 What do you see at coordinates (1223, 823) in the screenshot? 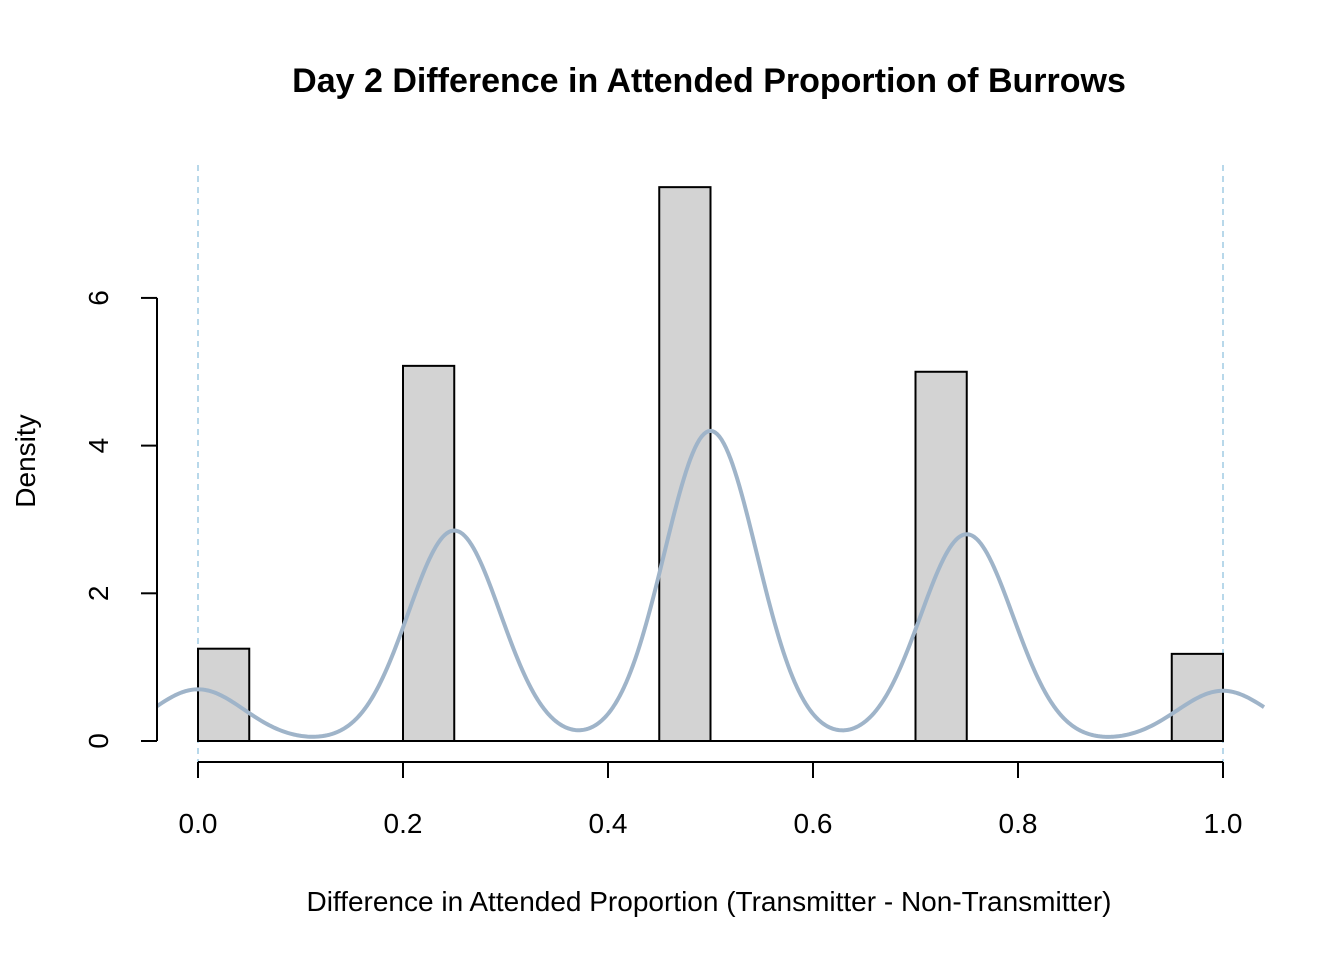
I see `x-tick-label-5: 1.0` at bounding box center [1223, 823].